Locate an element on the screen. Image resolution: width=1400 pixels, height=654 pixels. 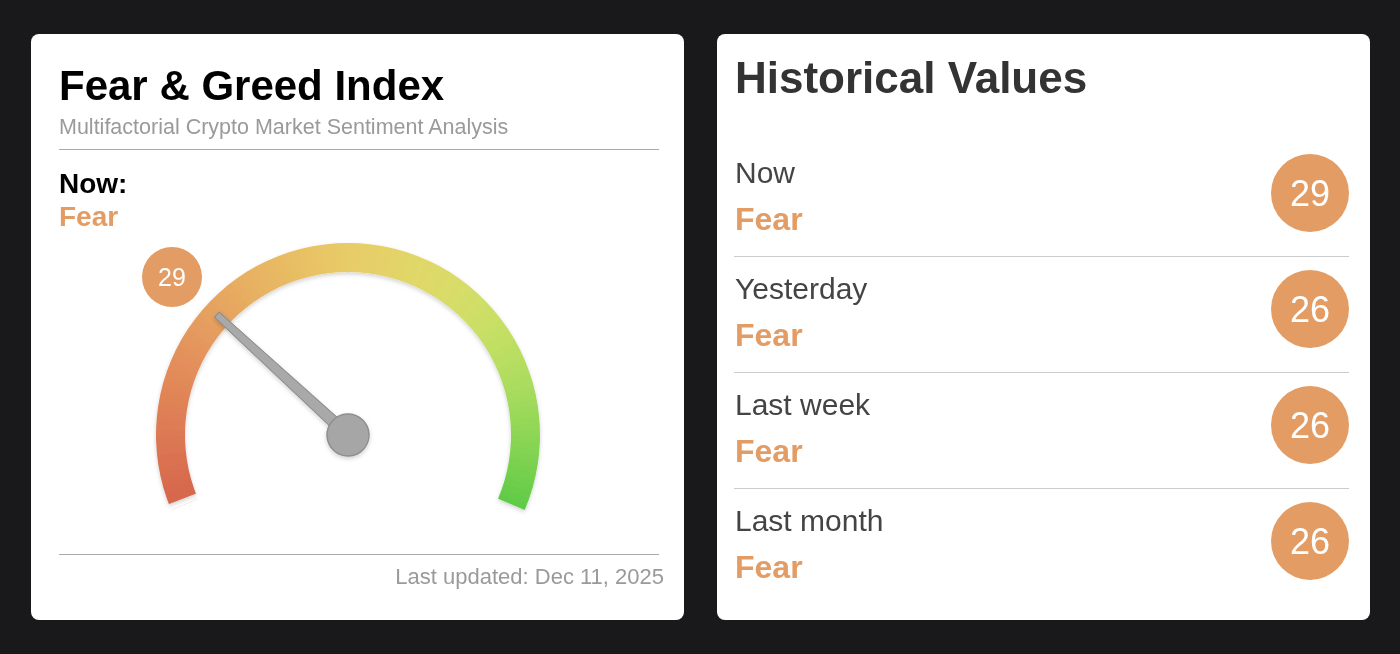
text: Multifactorial Crypto Market Sentiment Analysis is located at coordinates (284, 127).